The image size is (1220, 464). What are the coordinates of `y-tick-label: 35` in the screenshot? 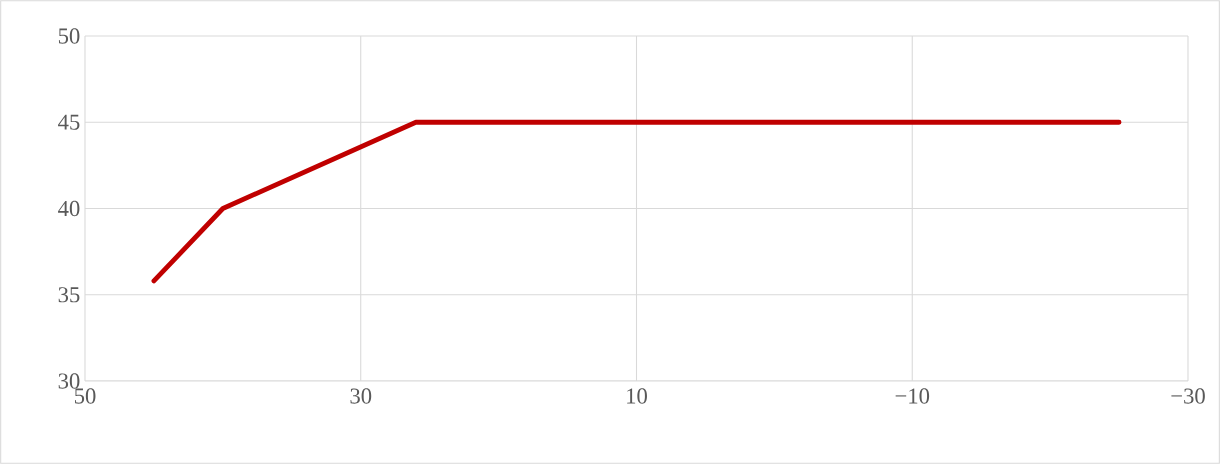 It's located at (69, 295).